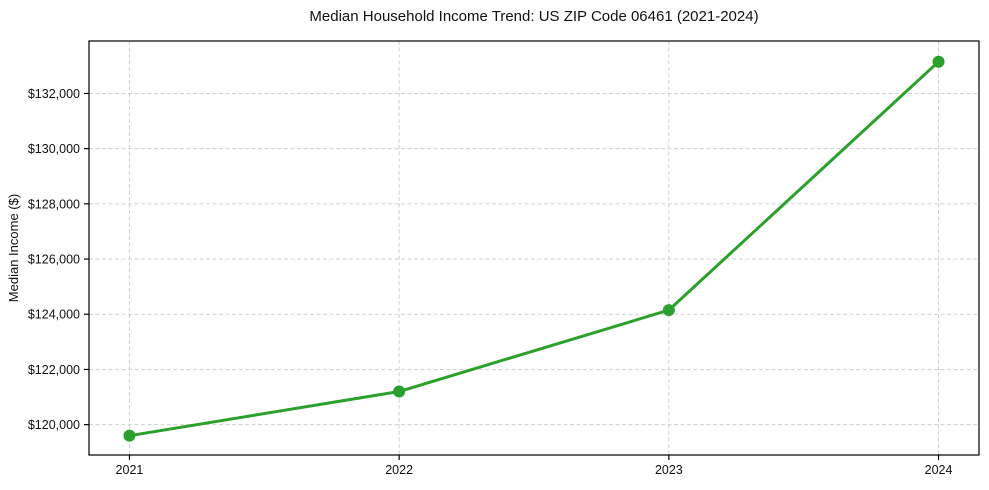 This screenshot has height=490, width=989. I want to click on x-tick-label-2021: 2021, so click(130, 470).